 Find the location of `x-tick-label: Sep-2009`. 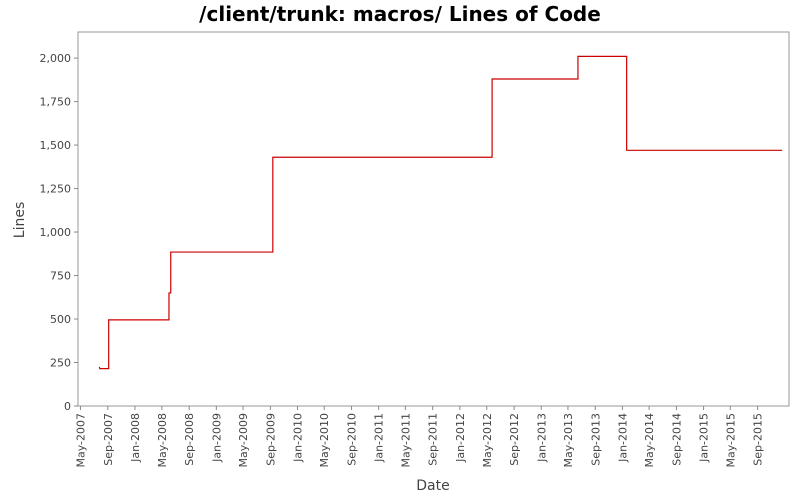

x-tick-label: Sep-2009 is located at coordinates (270, 439).